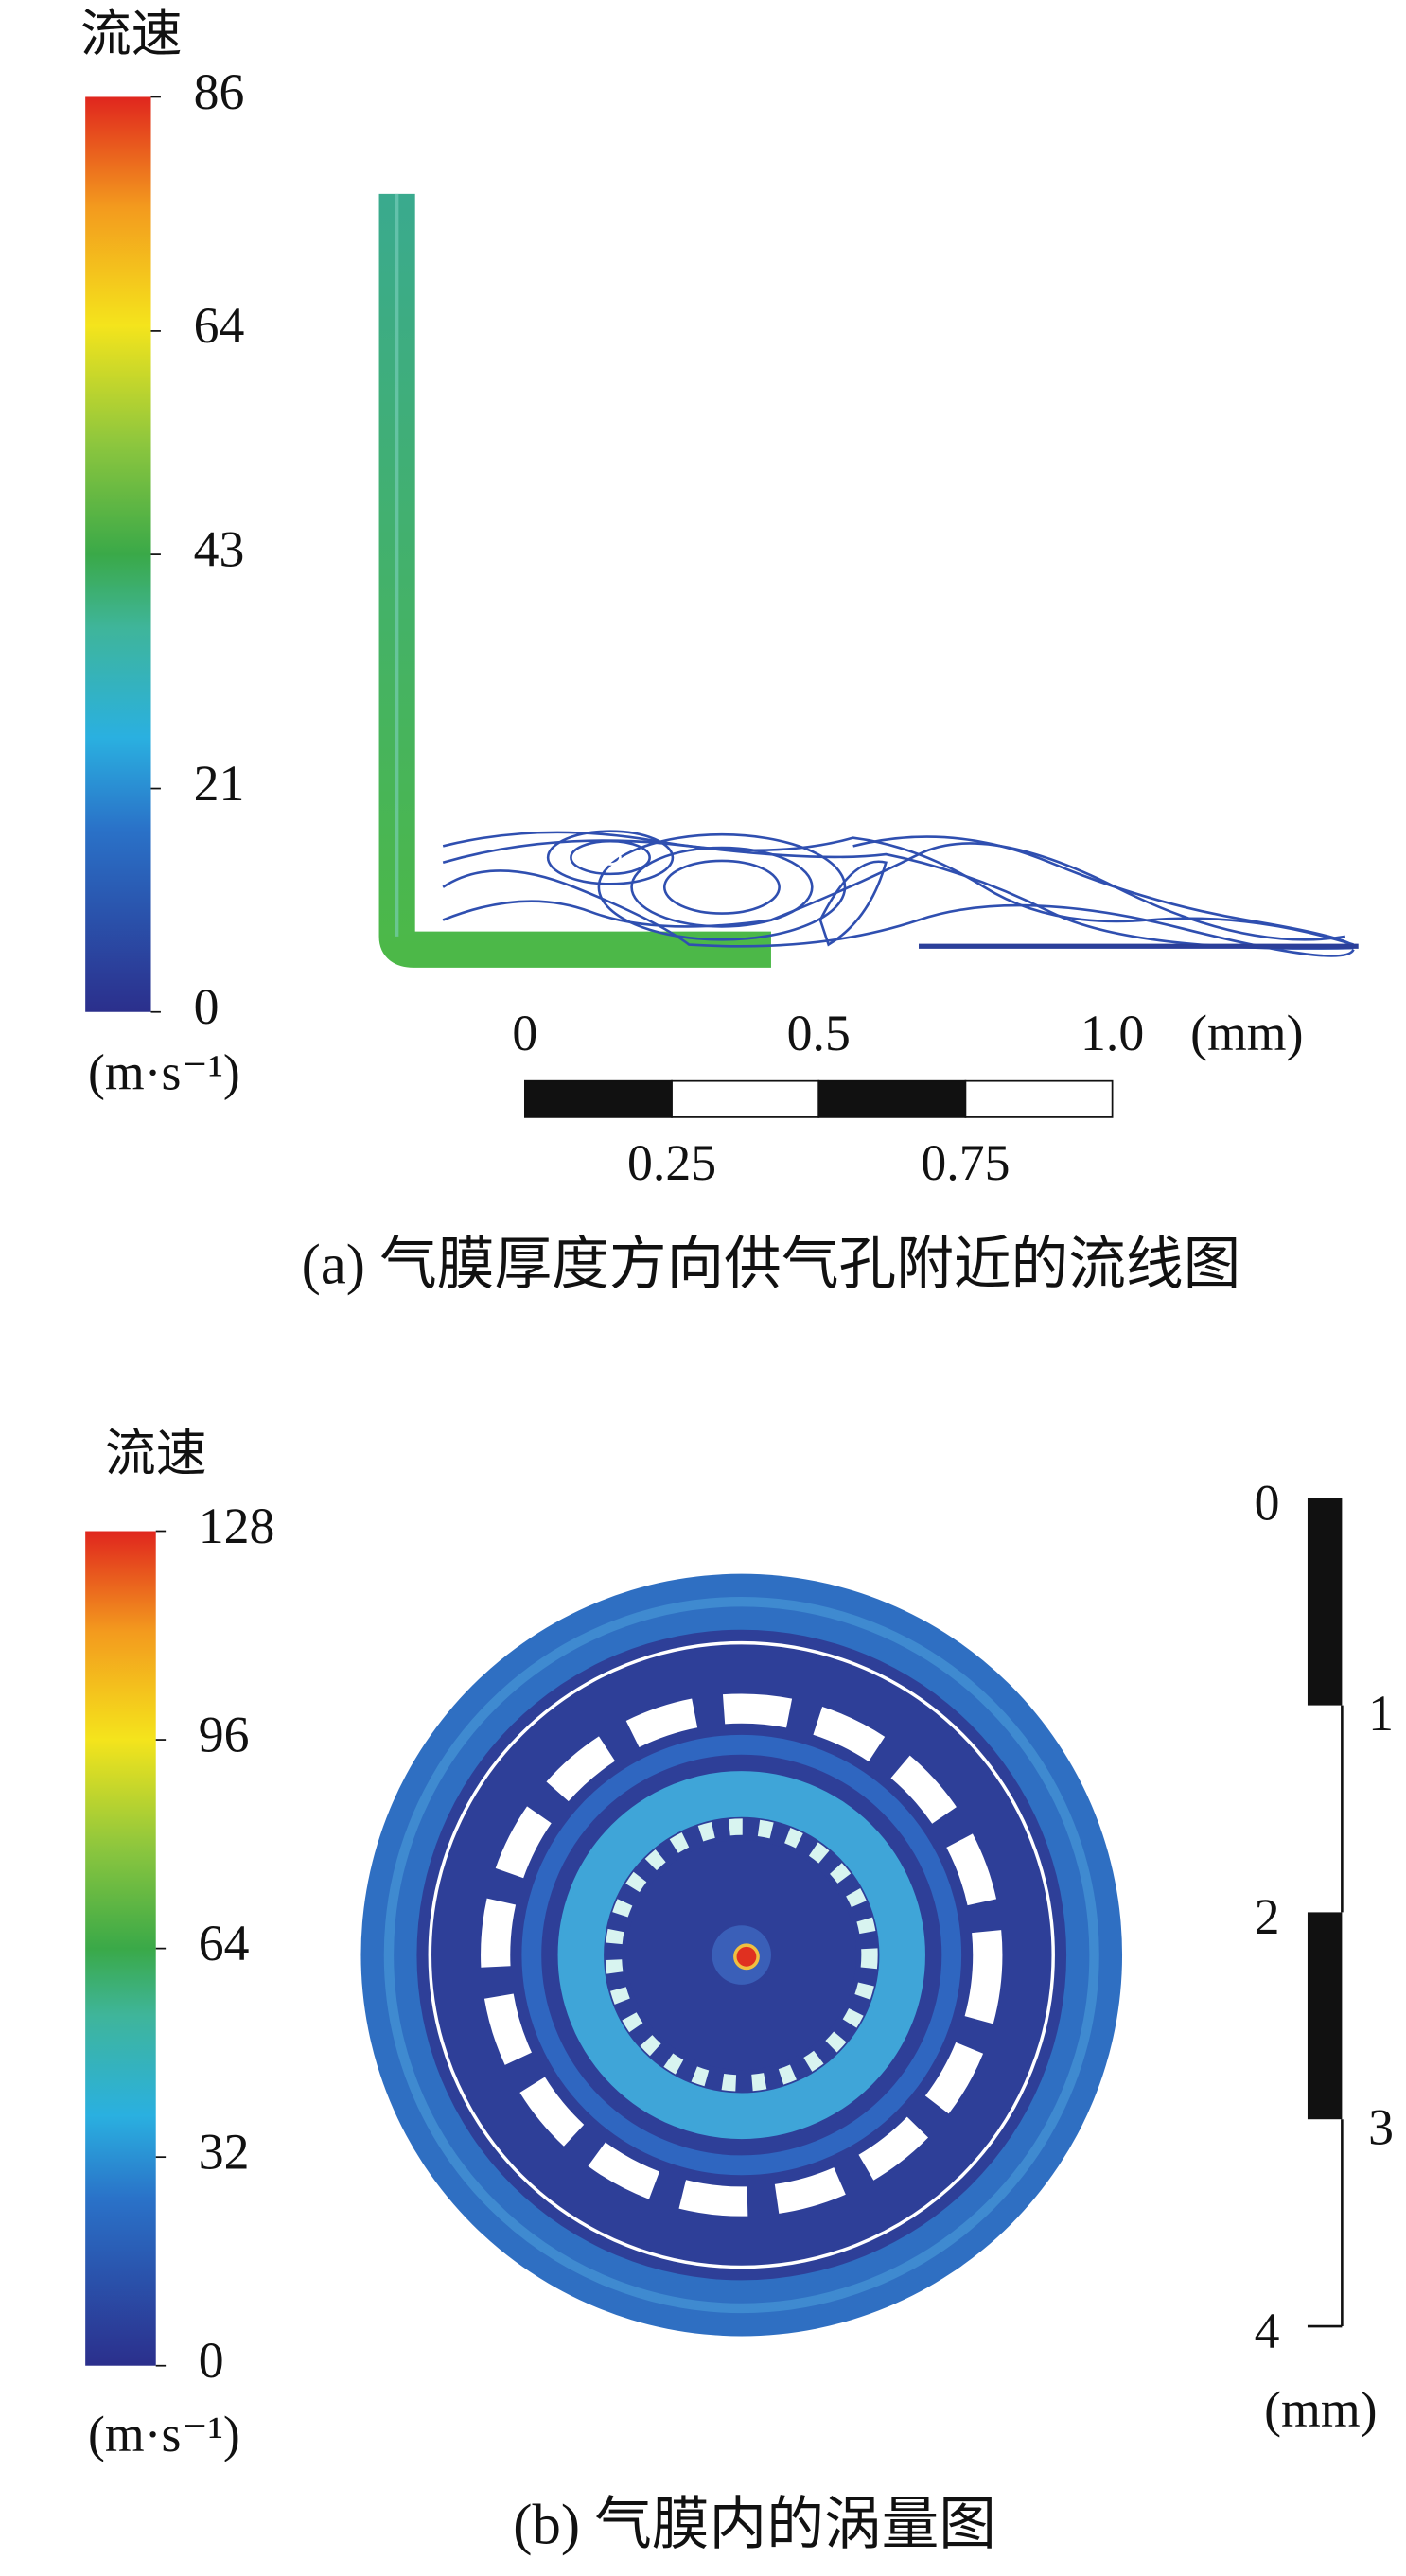 The image size is (1406, 2576). Describe the element at coordinates (224, 2151) in the screenshot. I see `colorbar-tick-label: 32` at that location.